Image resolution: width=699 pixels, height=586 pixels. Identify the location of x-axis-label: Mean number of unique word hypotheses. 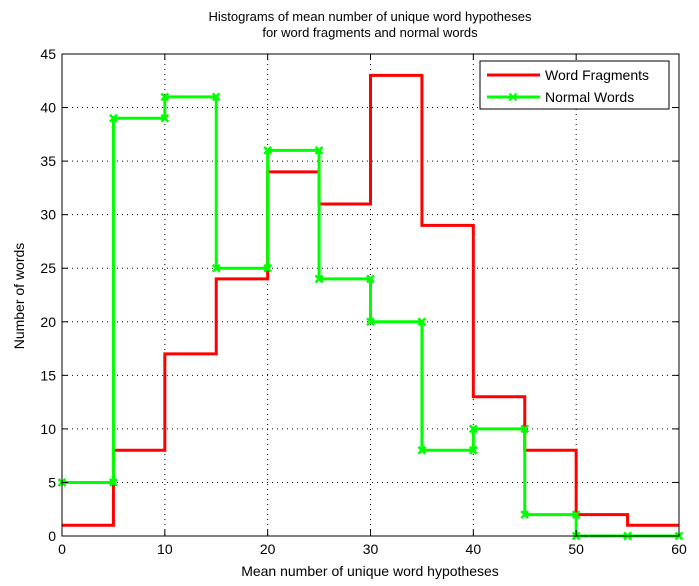
(370, 571).